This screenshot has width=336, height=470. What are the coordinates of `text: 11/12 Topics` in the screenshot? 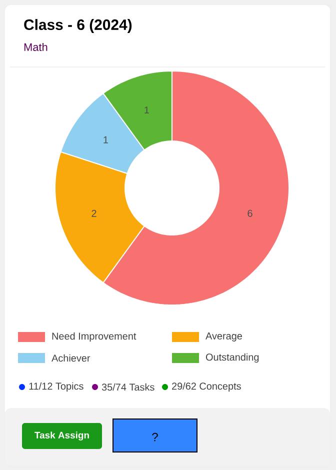 It's located at (56, 387).